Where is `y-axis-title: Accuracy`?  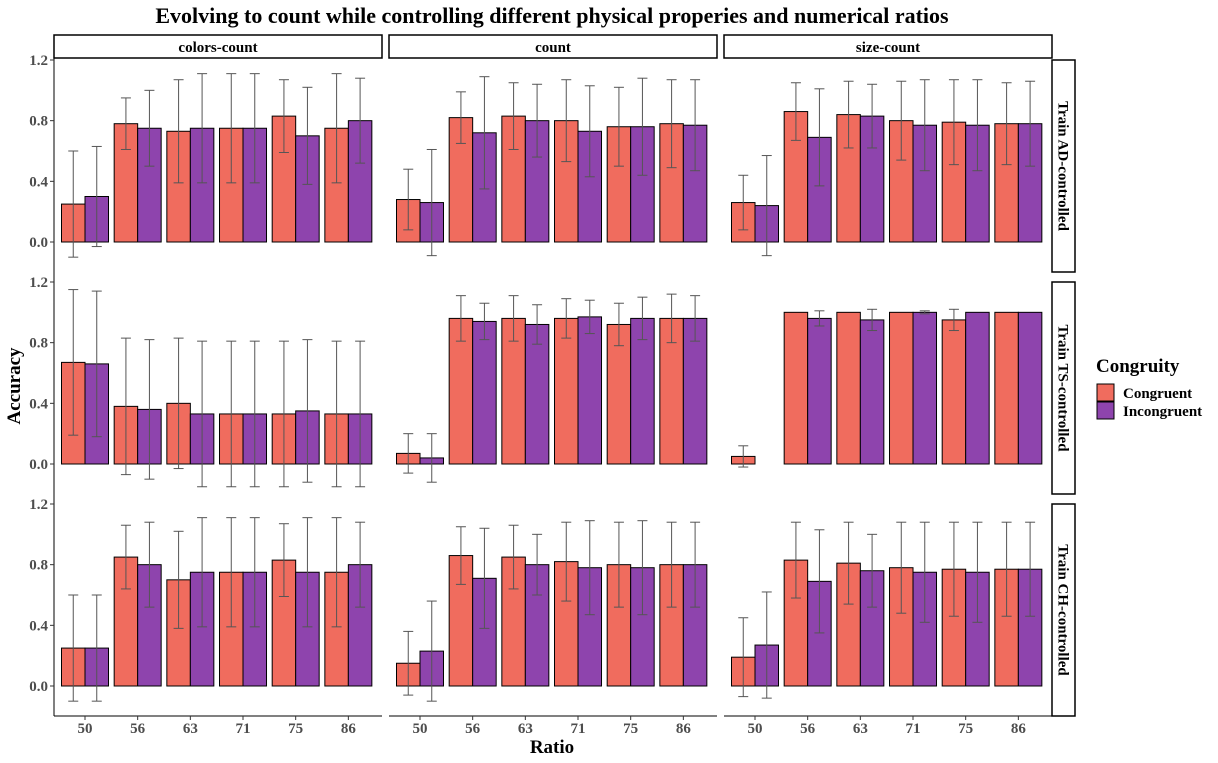 y-axis-title: Accuracy is located at coordinates (14, 386).